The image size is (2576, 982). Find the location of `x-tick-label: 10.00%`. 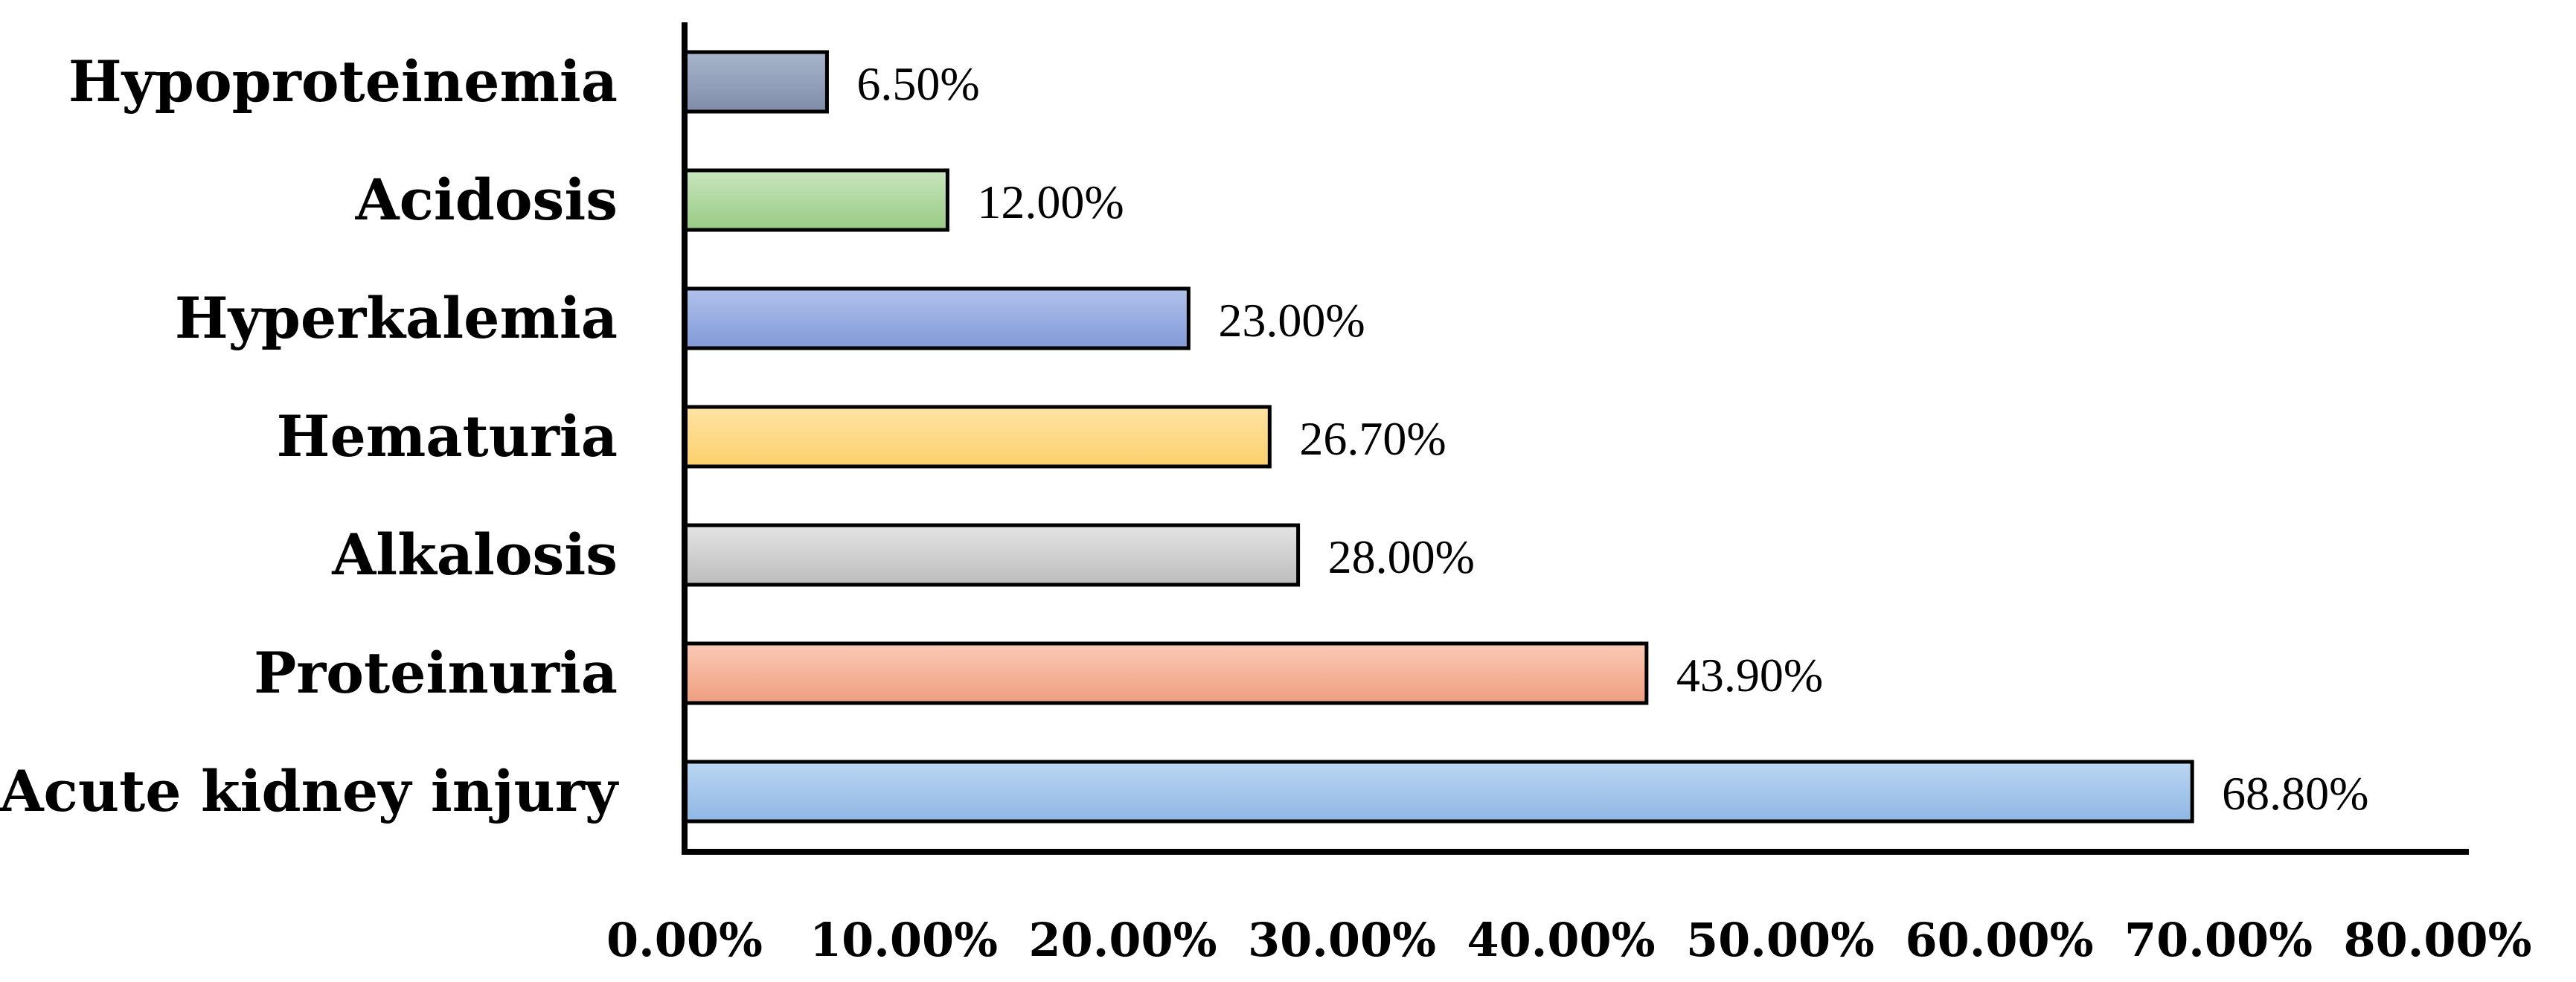

x-tick-label: 10.00% is located at coordinates (904, 940).